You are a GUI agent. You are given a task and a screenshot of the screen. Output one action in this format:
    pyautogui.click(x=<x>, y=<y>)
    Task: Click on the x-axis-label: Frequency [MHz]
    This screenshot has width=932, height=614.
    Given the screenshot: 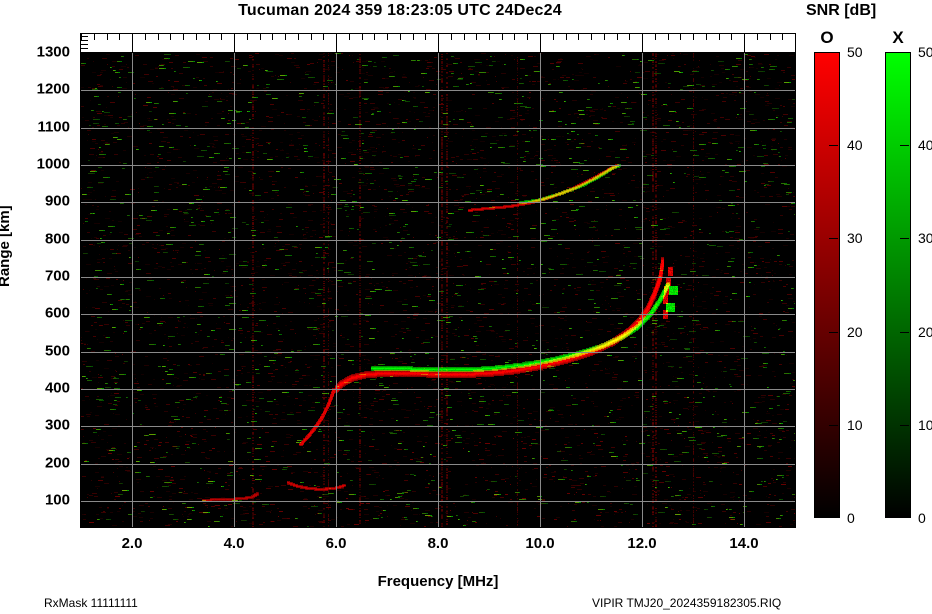 What is the action you would take?
    pyautogui.click(x=438, y=581)
    